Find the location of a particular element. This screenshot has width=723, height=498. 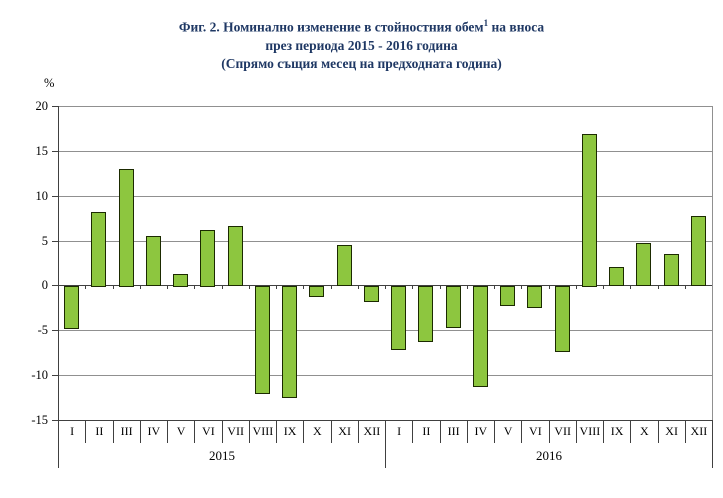

y-axis-label--5: -5 is located at coordinates (42, 330).